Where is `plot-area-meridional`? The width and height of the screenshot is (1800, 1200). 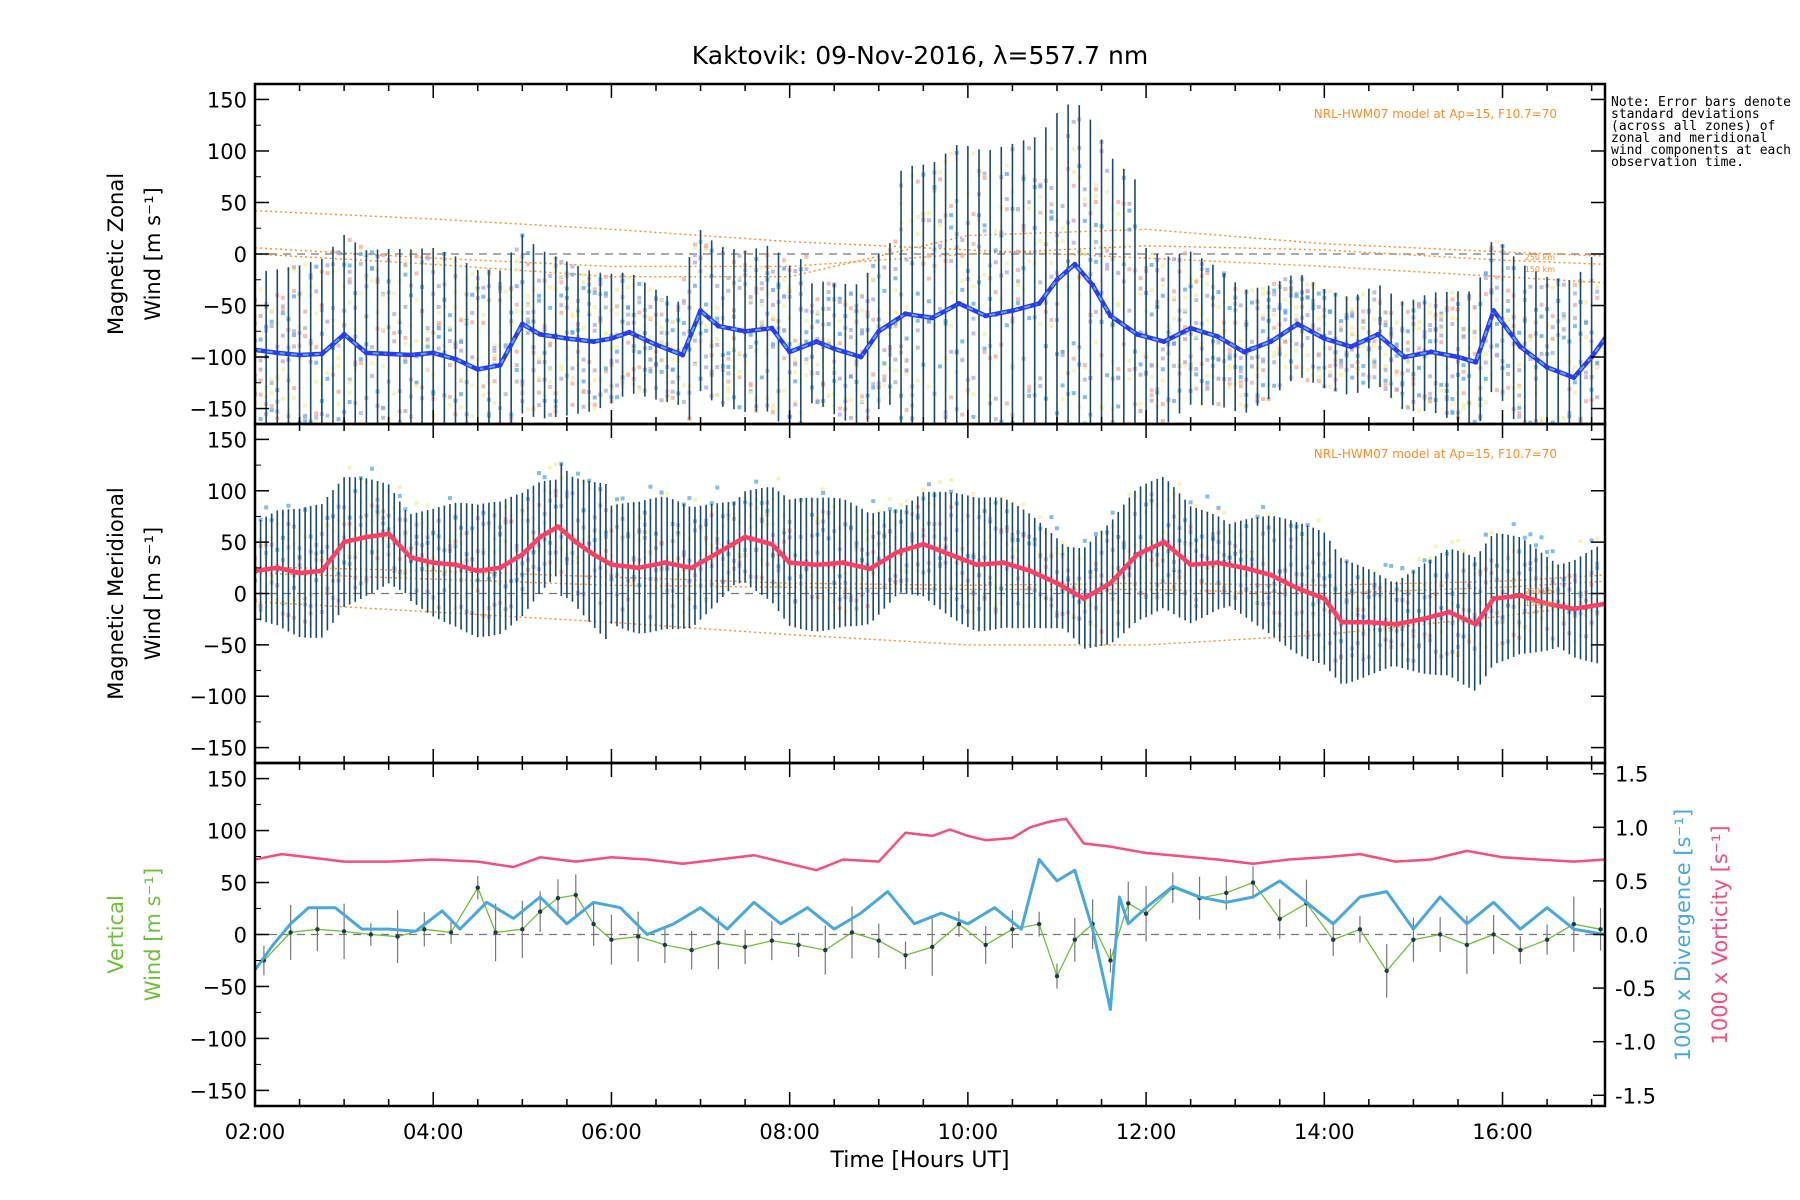 plot-area-meridional is located at coordinates (930, 576).